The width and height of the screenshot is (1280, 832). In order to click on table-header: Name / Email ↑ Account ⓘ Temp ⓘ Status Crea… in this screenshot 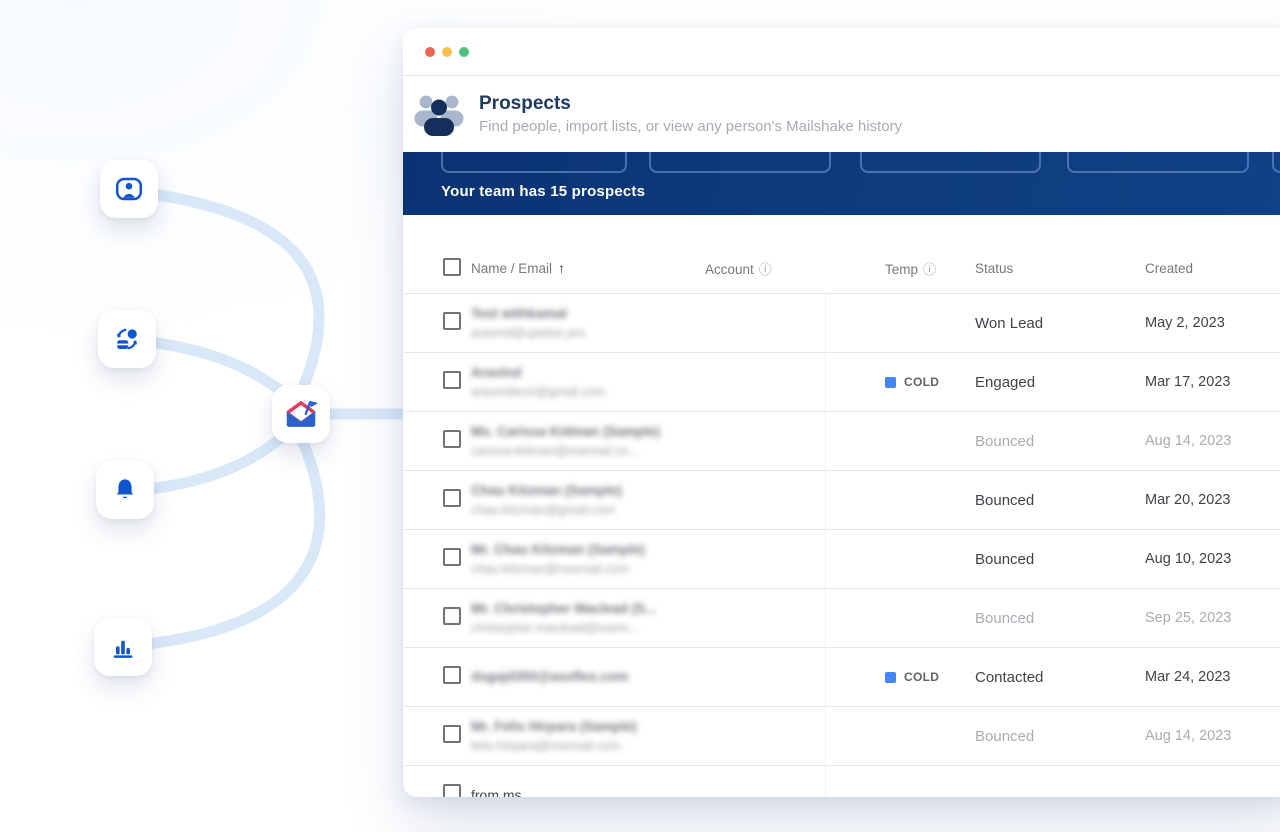, I will do `click(841, 254)`.